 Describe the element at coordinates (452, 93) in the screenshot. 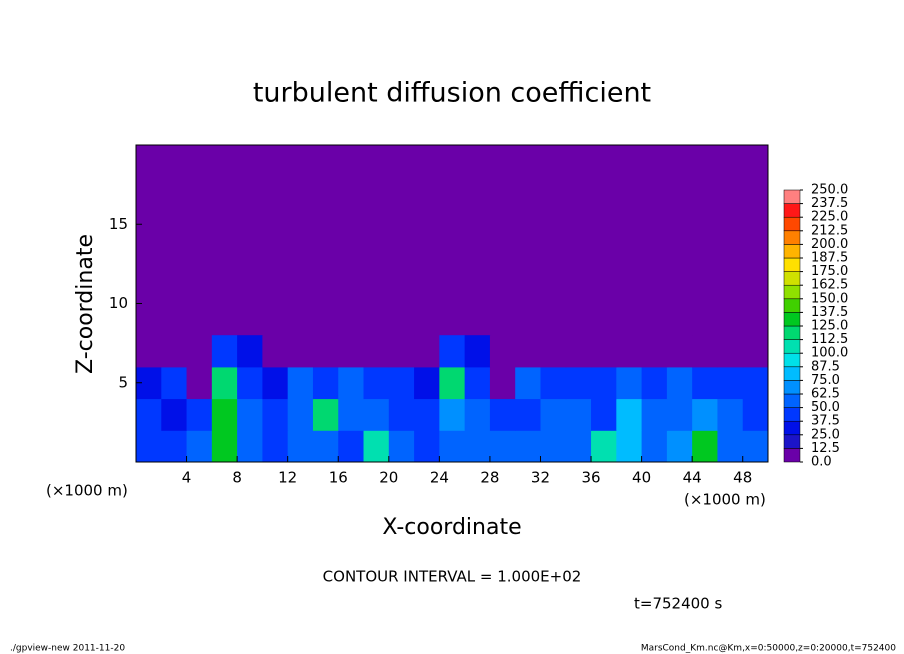

I see `chart-title: turbulent diffusion coefficient` at that location.